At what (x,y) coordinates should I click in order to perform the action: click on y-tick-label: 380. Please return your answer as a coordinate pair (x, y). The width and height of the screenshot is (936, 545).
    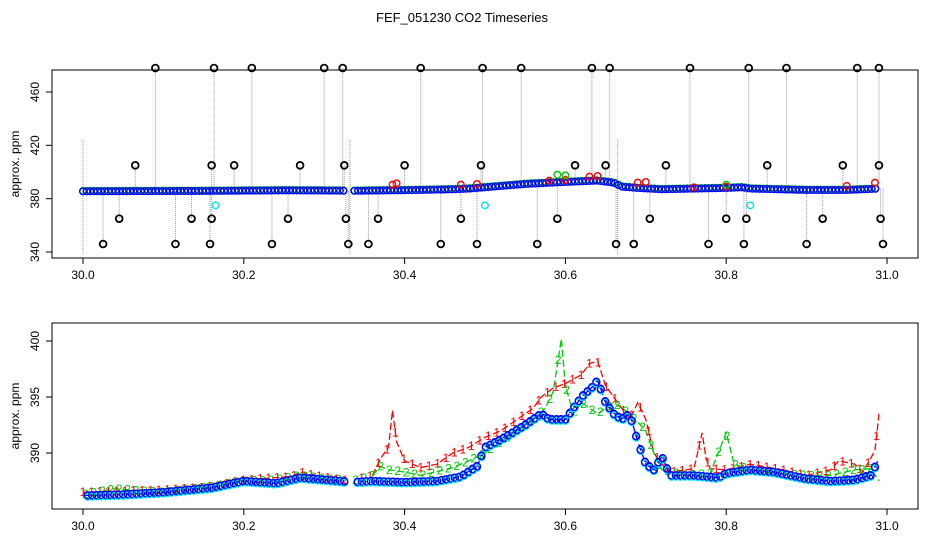
    Looking at the image, I should click on (35, 198).